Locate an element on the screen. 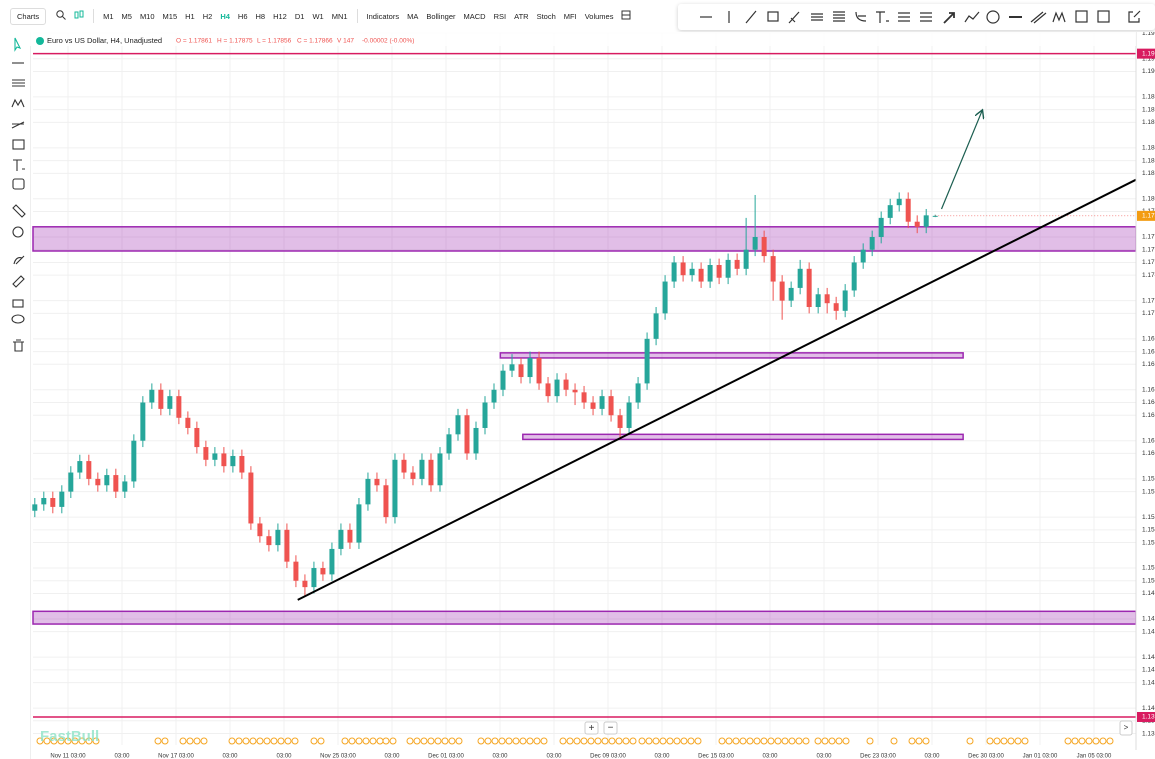 This screenshot has height=759, width=1155. indicator: Stoch is located at coordinates (546, 16).